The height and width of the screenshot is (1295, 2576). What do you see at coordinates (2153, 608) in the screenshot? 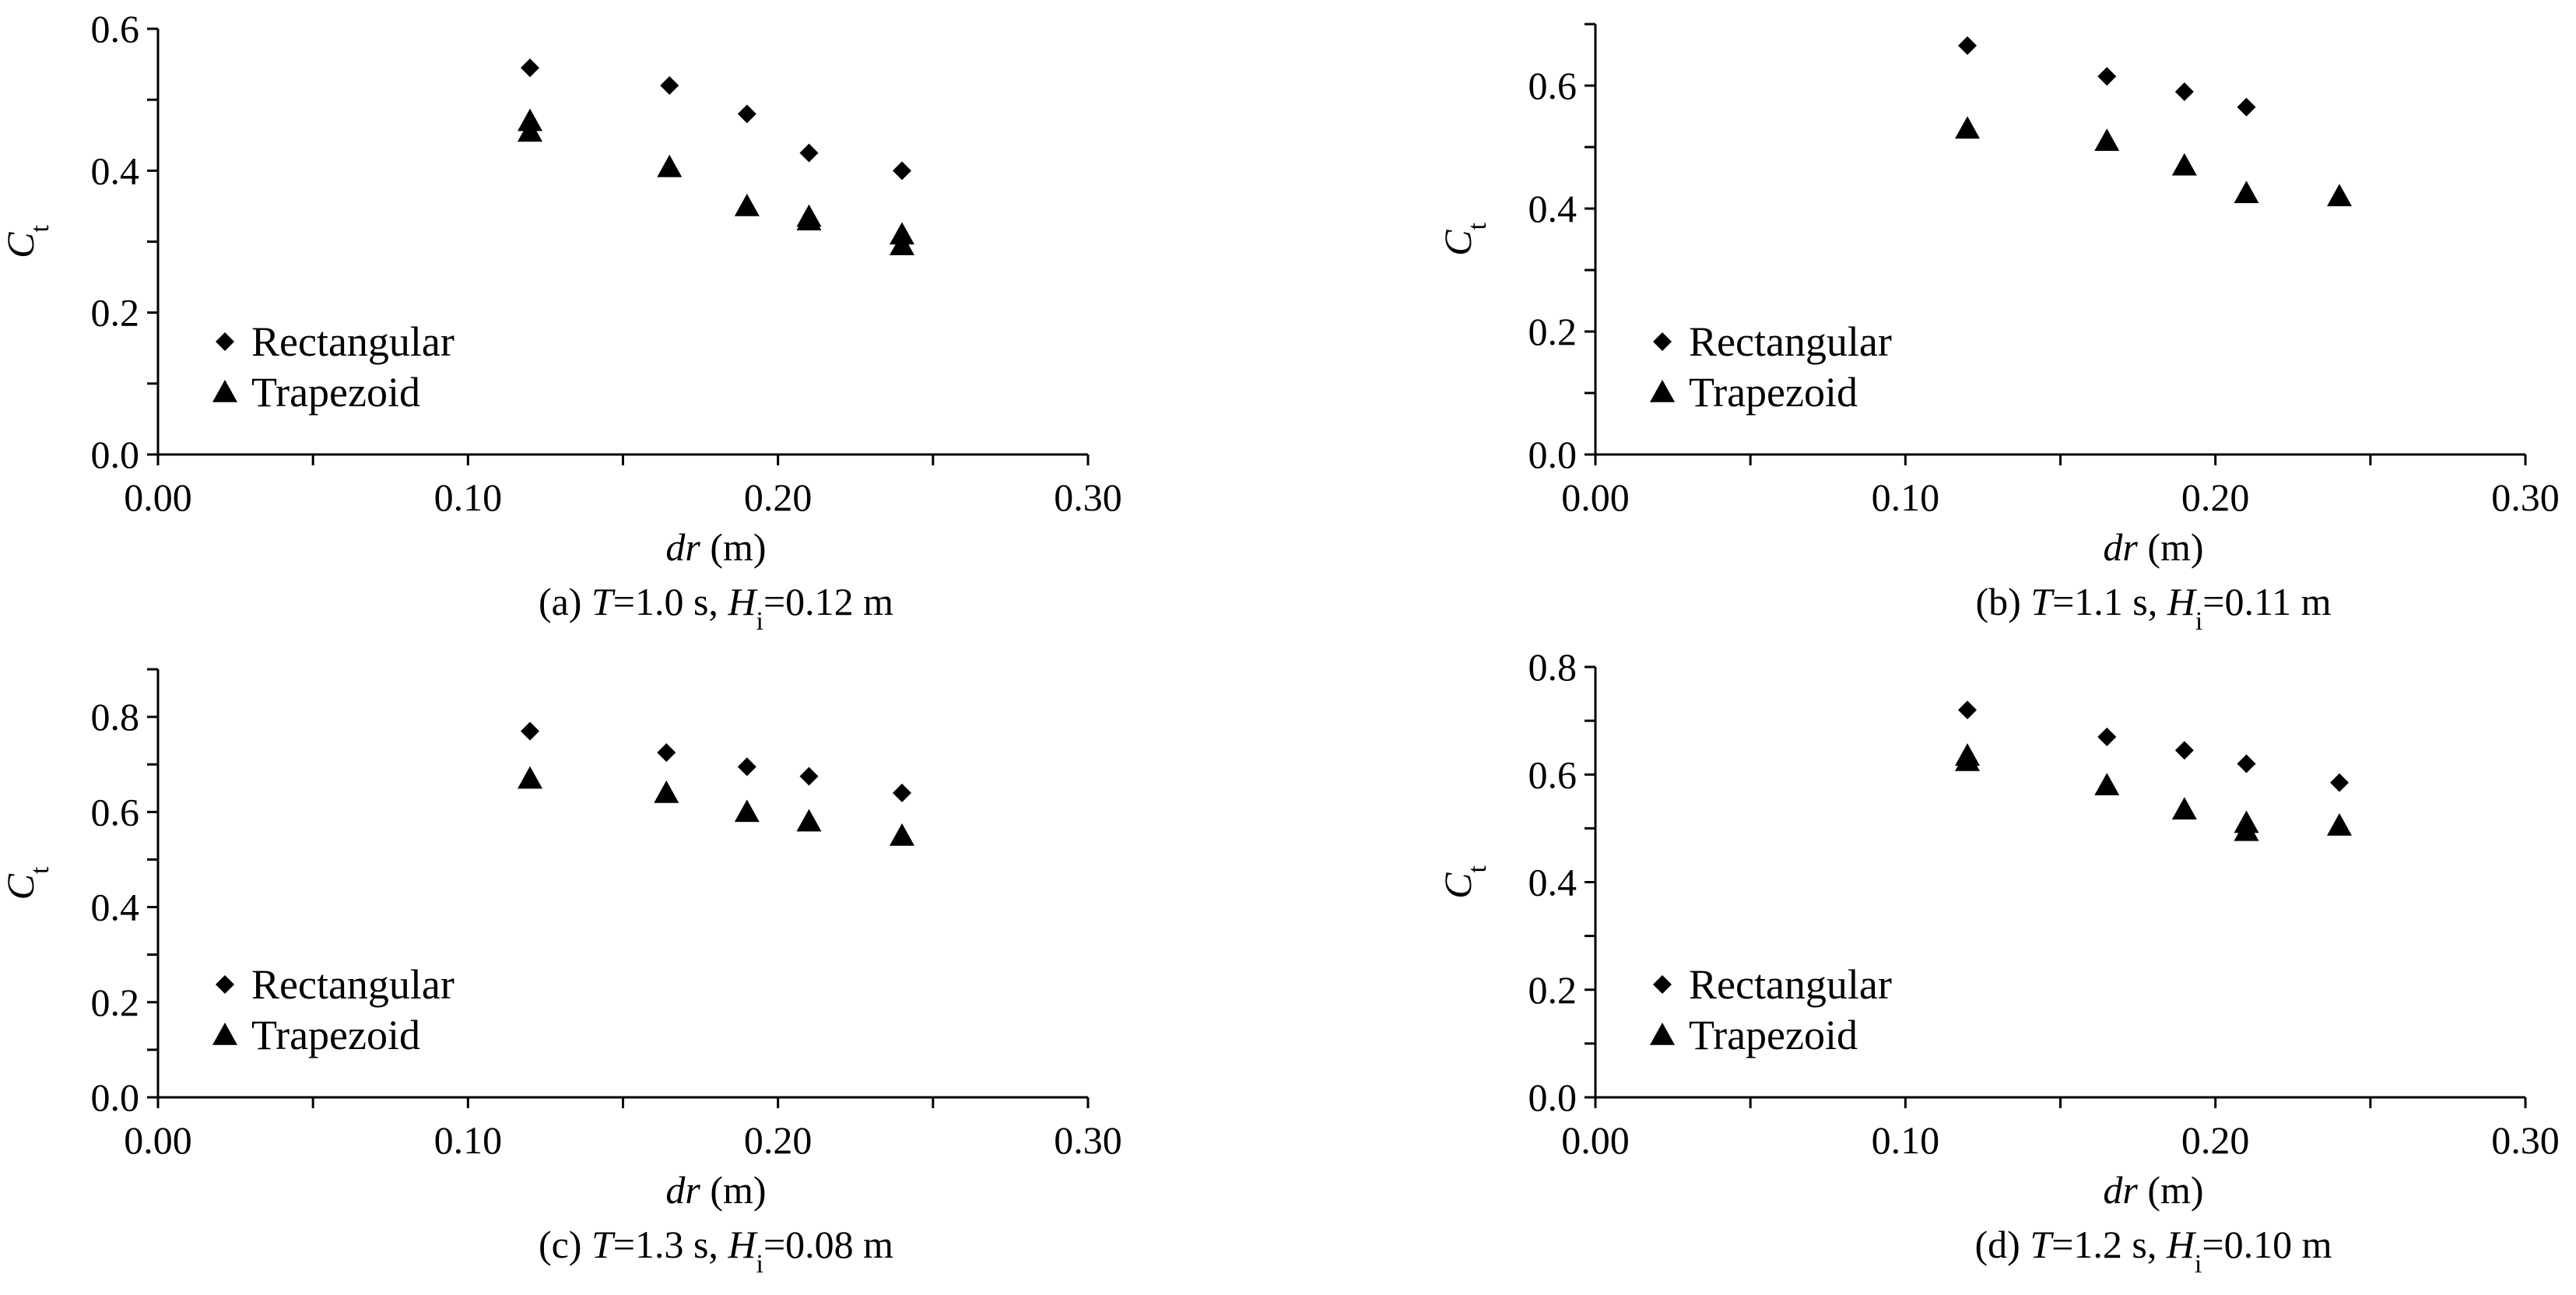
I see `panel-caption: (b) T=1.1 s, Hi=0.11 m` at bounding box center [2153, 608].